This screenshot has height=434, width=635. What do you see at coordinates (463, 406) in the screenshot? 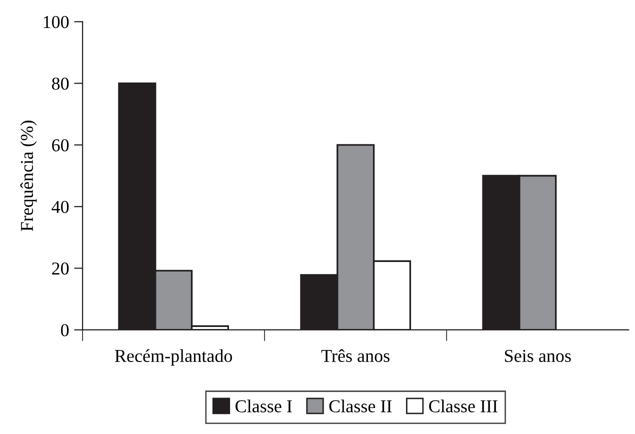
I see `legend-label: Classe III` at bounding box center [463, 406].